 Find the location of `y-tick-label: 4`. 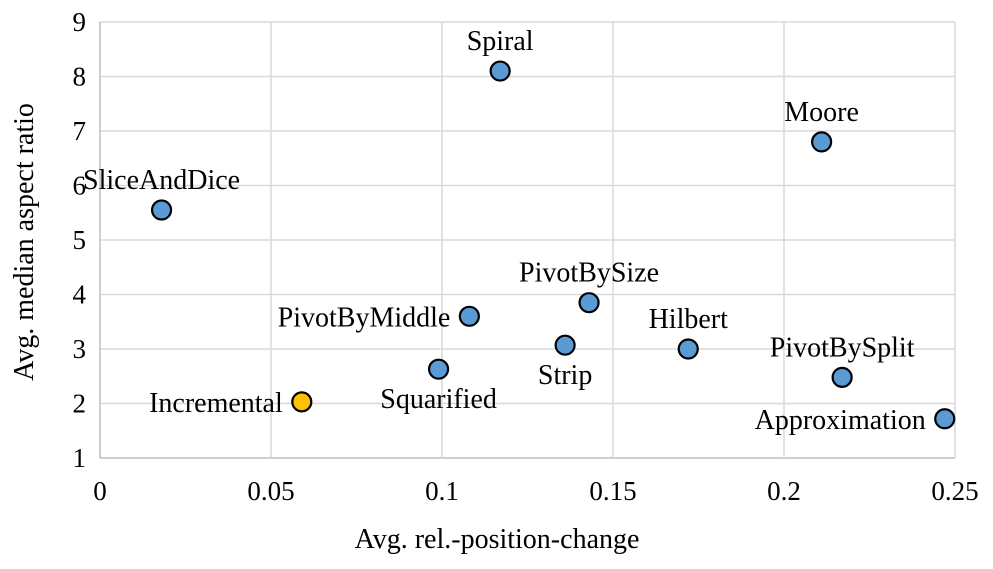

y-tick-label: 4 is located at coordinates (80, 295).